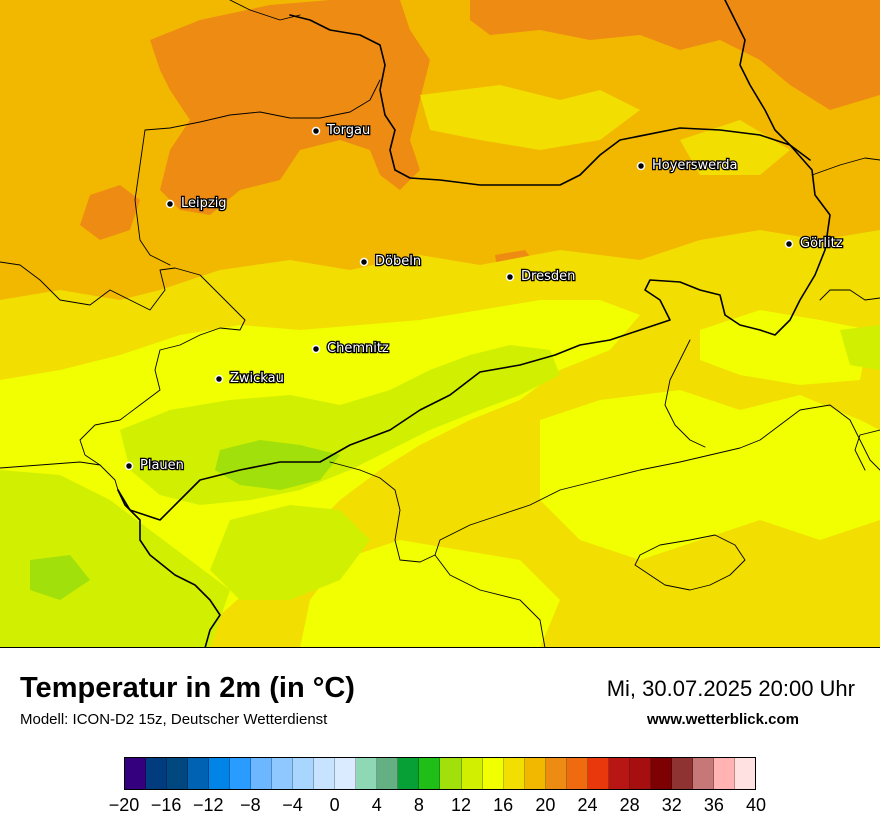 The height and width of the screenshot is (830, 880). I want to click on colorbar-tick-label: 36, so click(713, 805).